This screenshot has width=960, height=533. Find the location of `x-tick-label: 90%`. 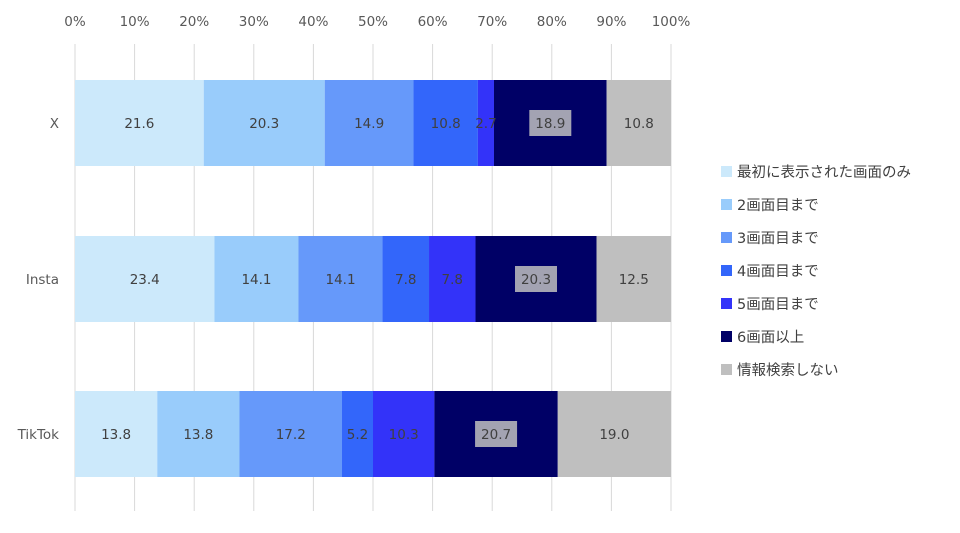

x-tick-label: 90% is located at coordinates (611, 22).